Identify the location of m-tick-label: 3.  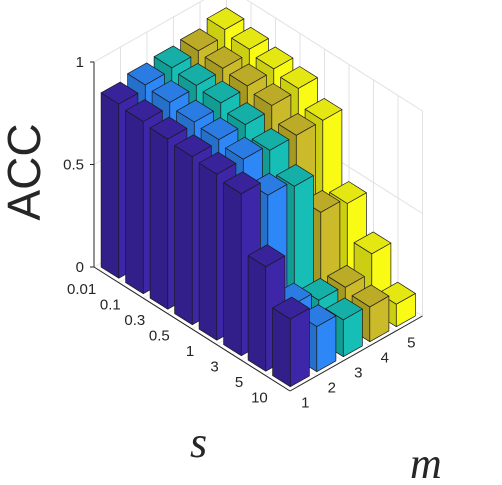
(358, 373).